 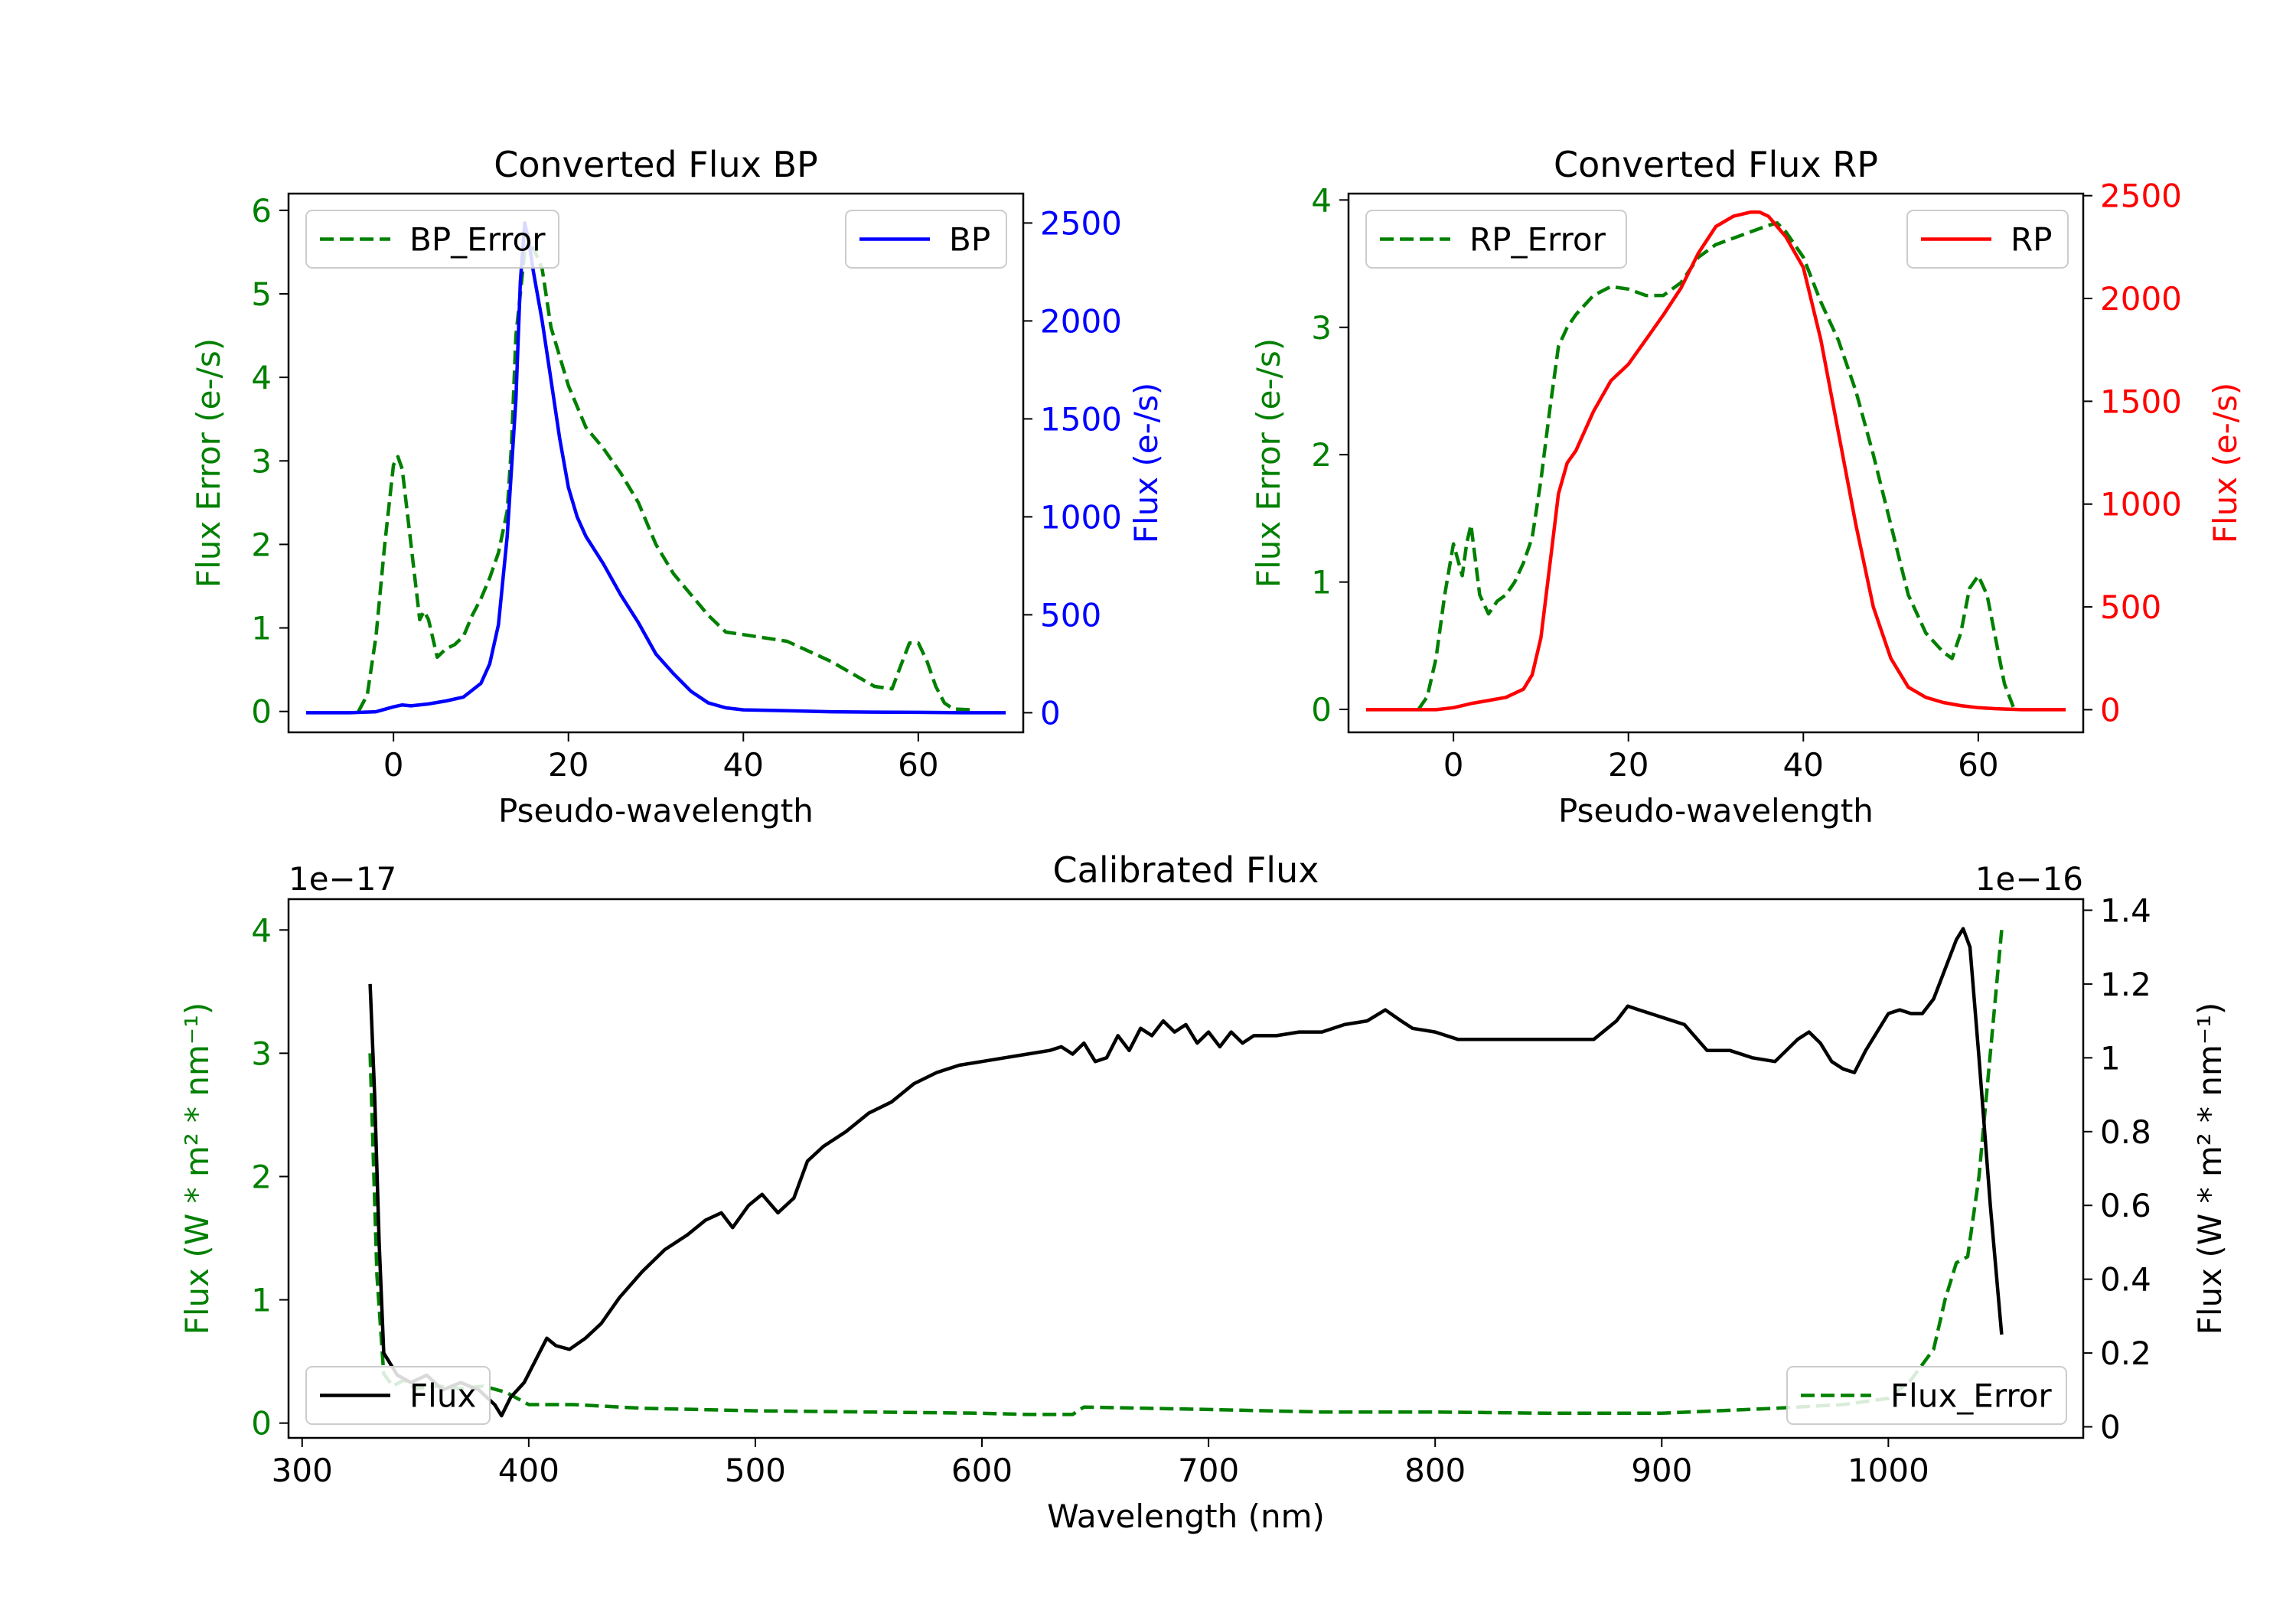 I want to click on legend-right: RP, so click(x=1987, y=239).